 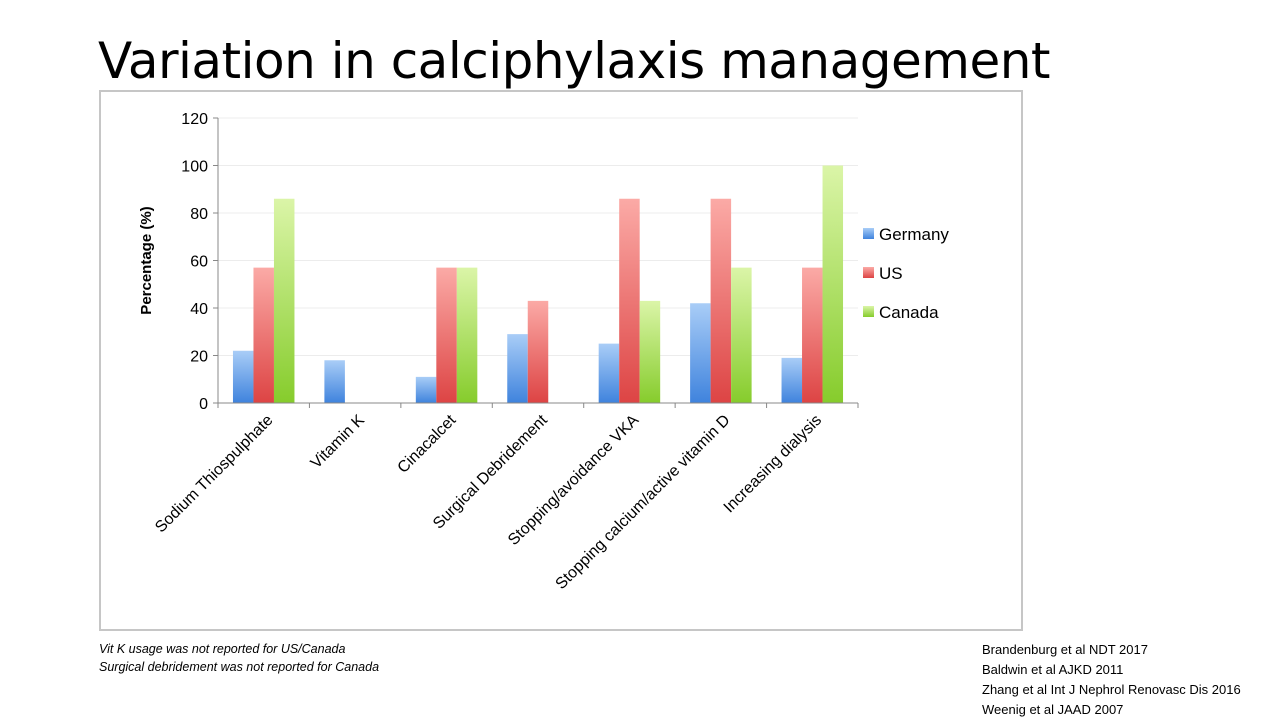 What do you see at coordinates (1065, 649) in the screenshot?
I see `reference: Brandenburg et al NDT 2017` at bounding box center [1065, 649].